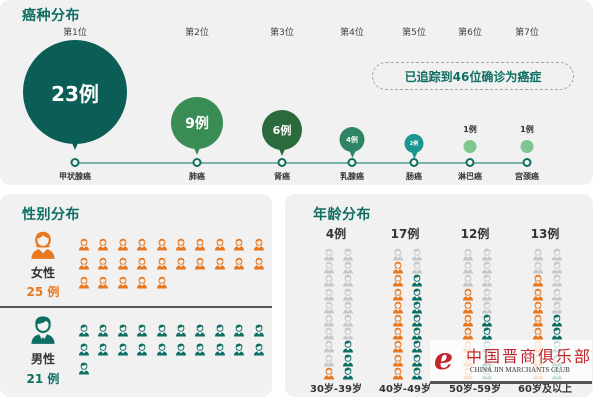  I want to click on age-group-count: 17例, so click(405, 234).